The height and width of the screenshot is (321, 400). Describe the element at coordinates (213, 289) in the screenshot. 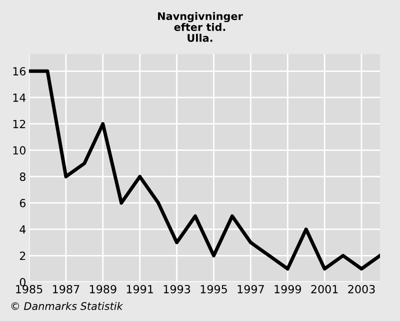

I see `x-tick-label: 1995` at that location.